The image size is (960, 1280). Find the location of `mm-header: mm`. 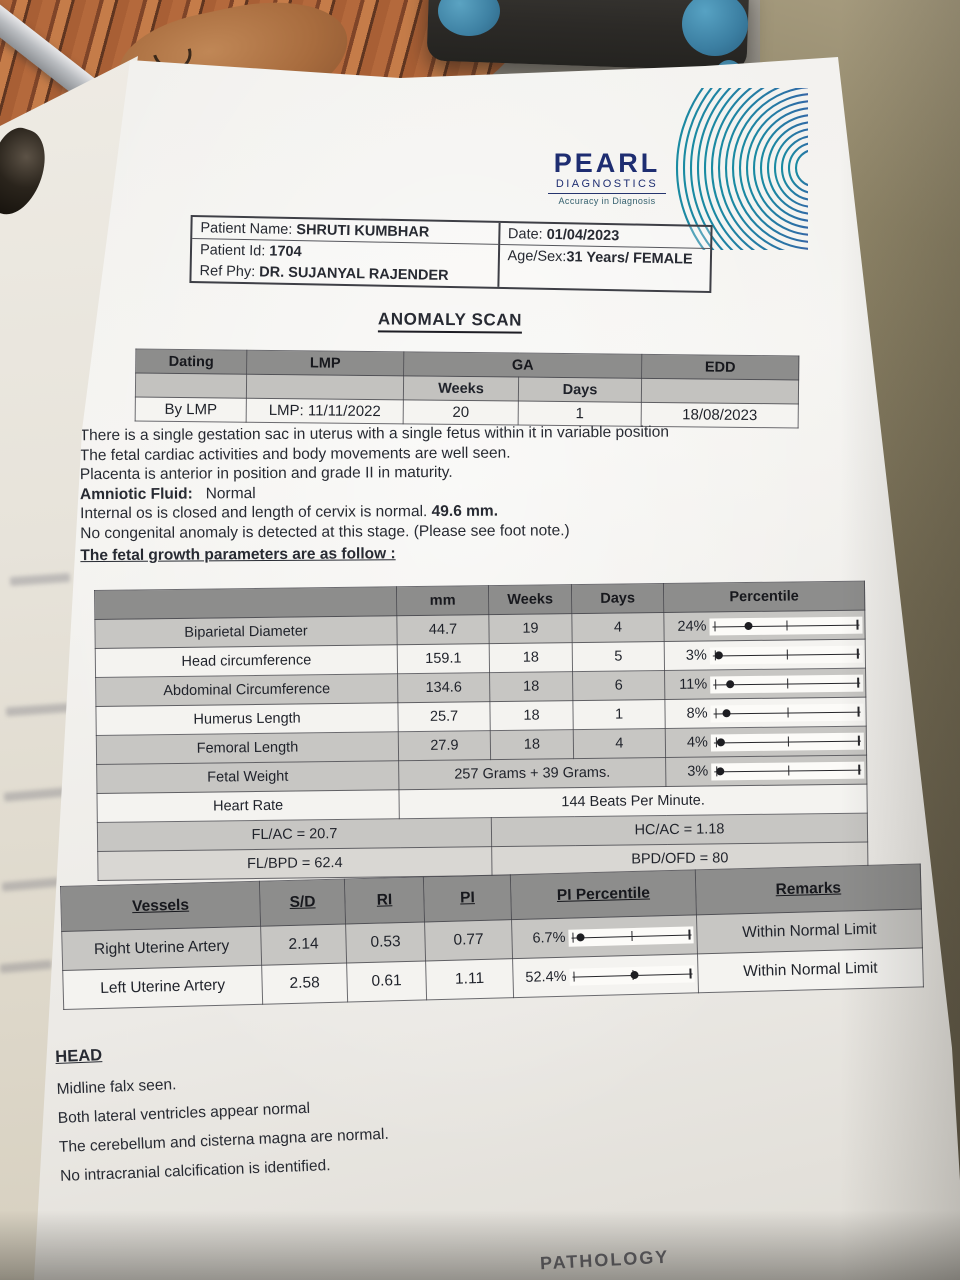

mm-header: mm is located at coordinates (442, 600).